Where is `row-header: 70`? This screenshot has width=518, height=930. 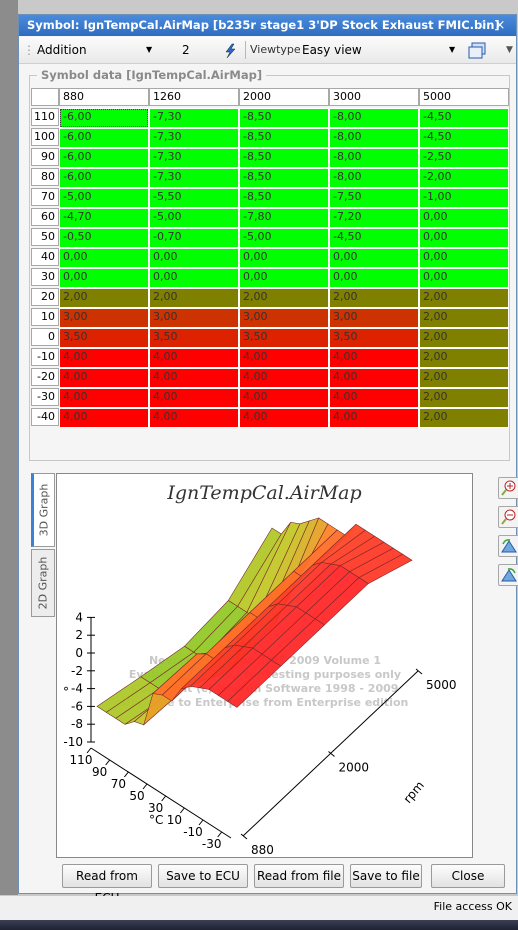
row-header: 70 is located at coordinates (45, 197).